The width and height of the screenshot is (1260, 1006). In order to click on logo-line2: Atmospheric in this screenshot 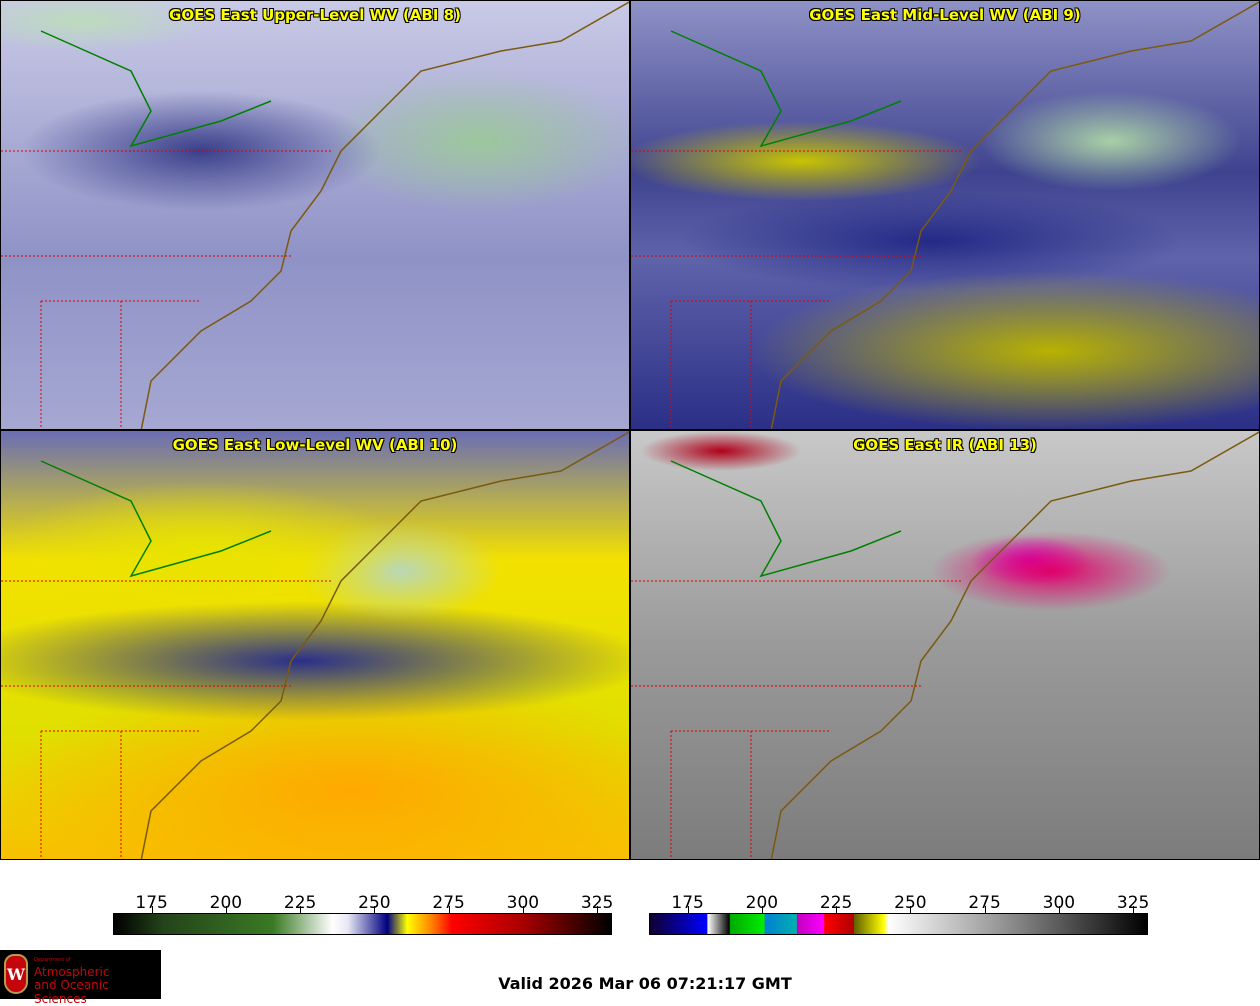, I will do `click(72, 972)`.